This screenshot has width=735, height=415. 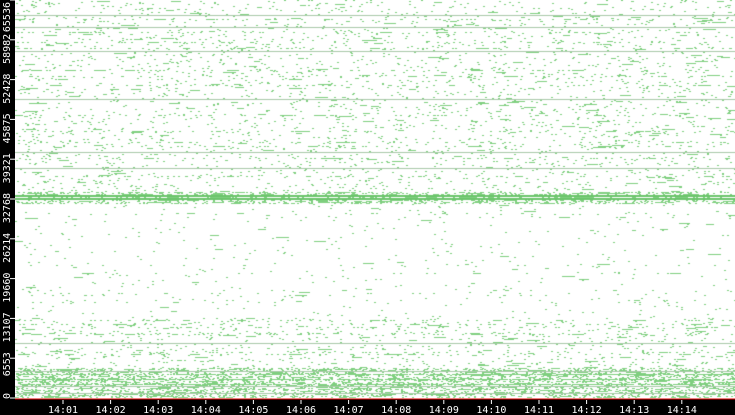 I want to click on x-tick-label: 14:03, so click(x=158, y=410).